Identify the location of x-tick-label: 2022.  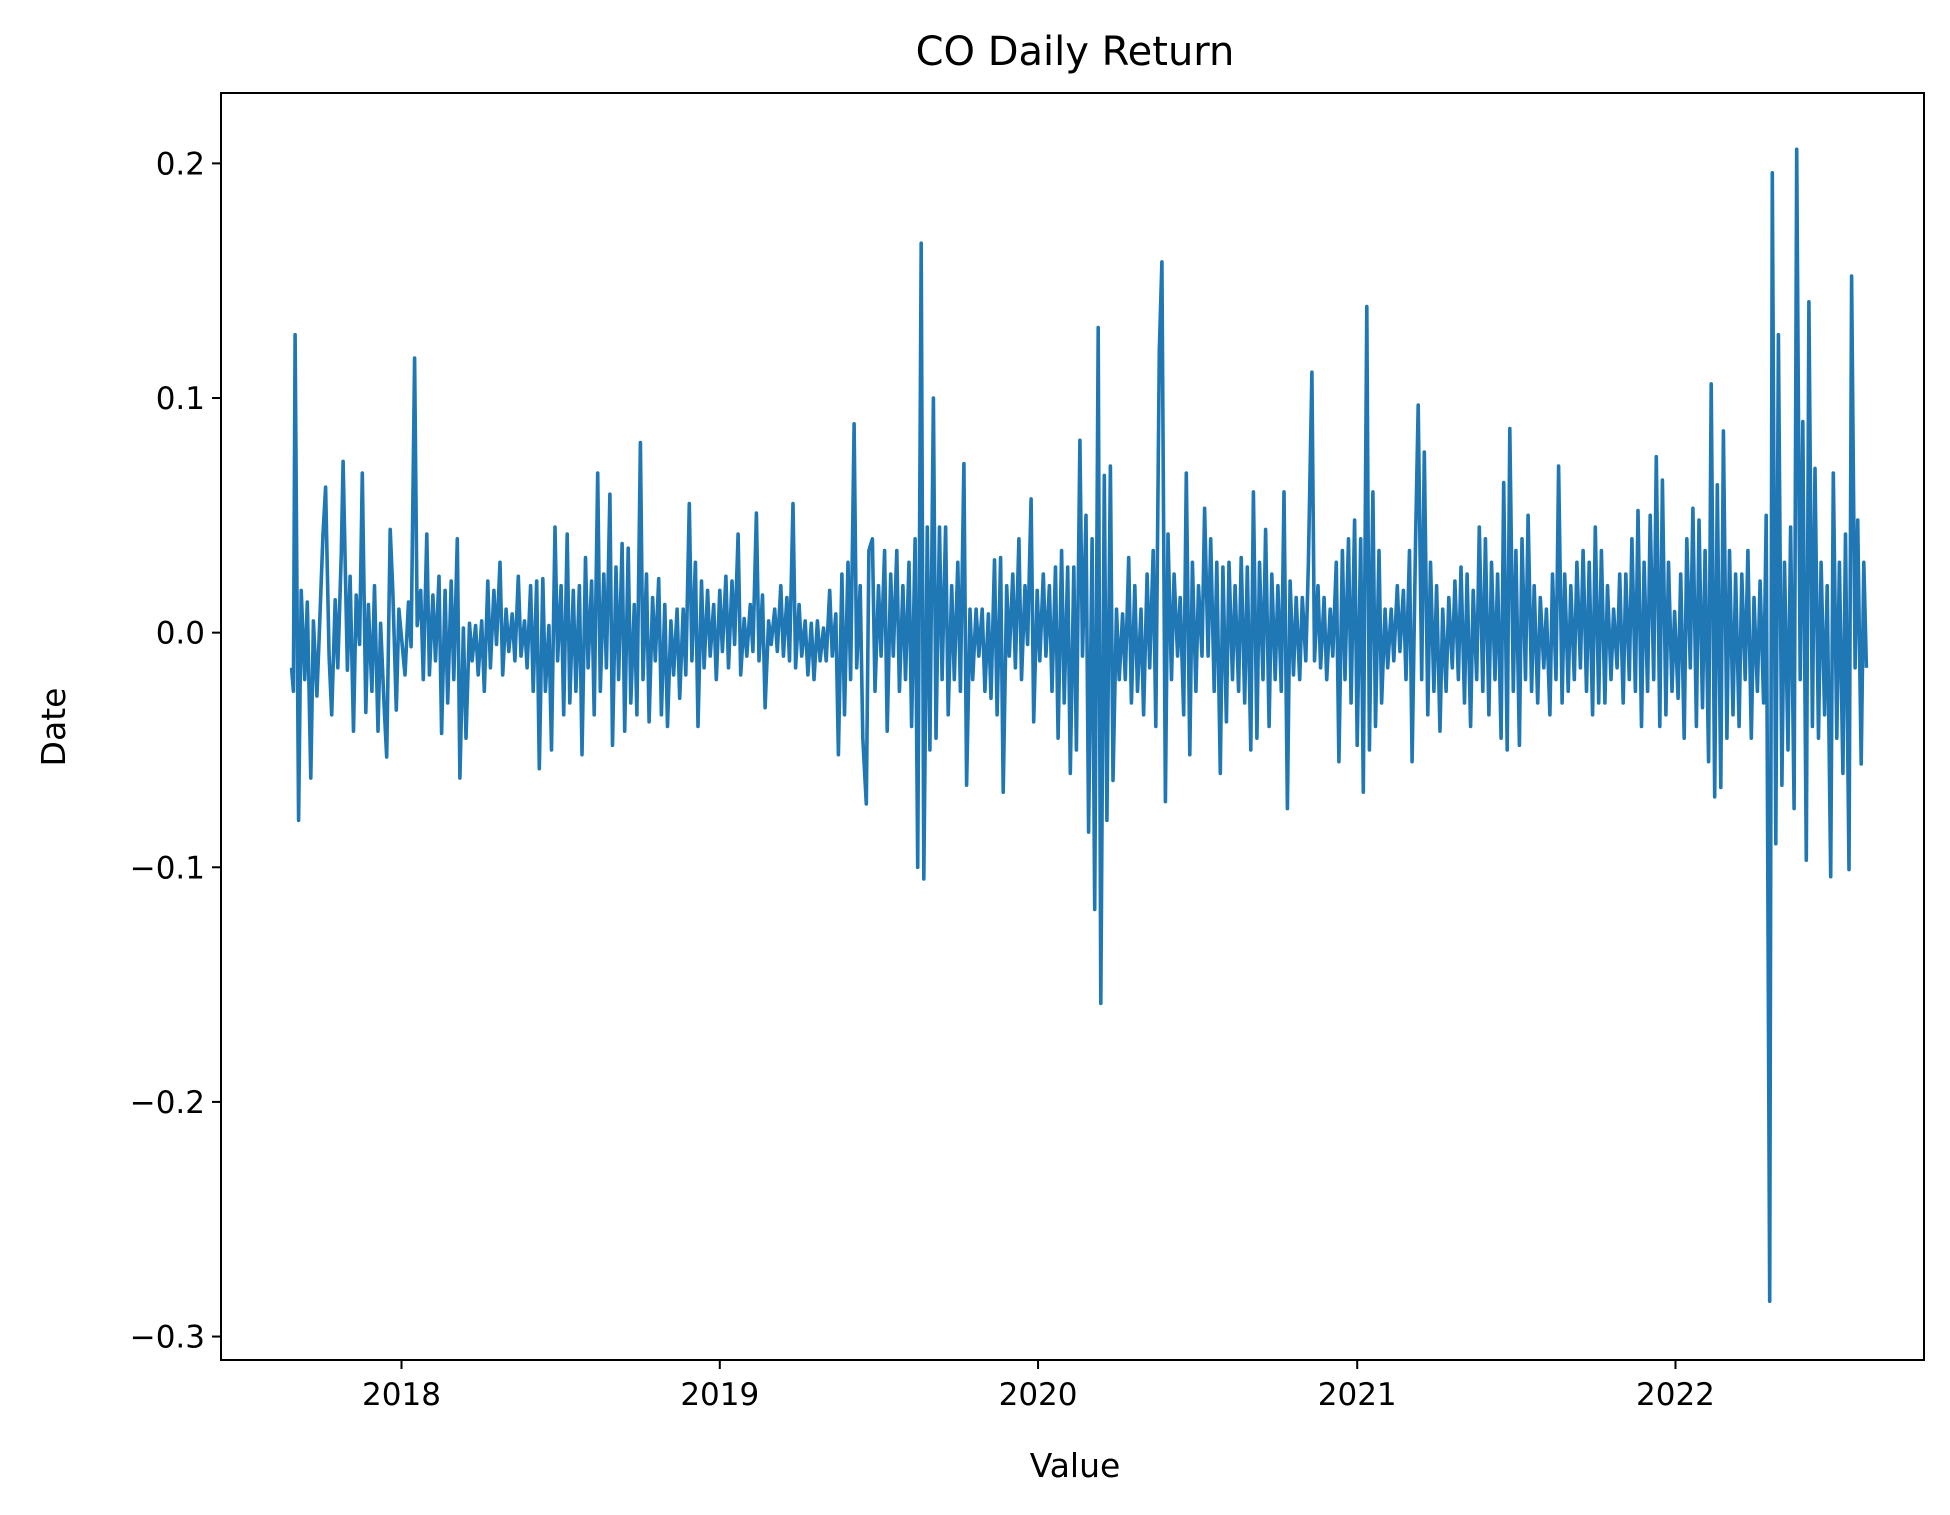
(1675, 1395).